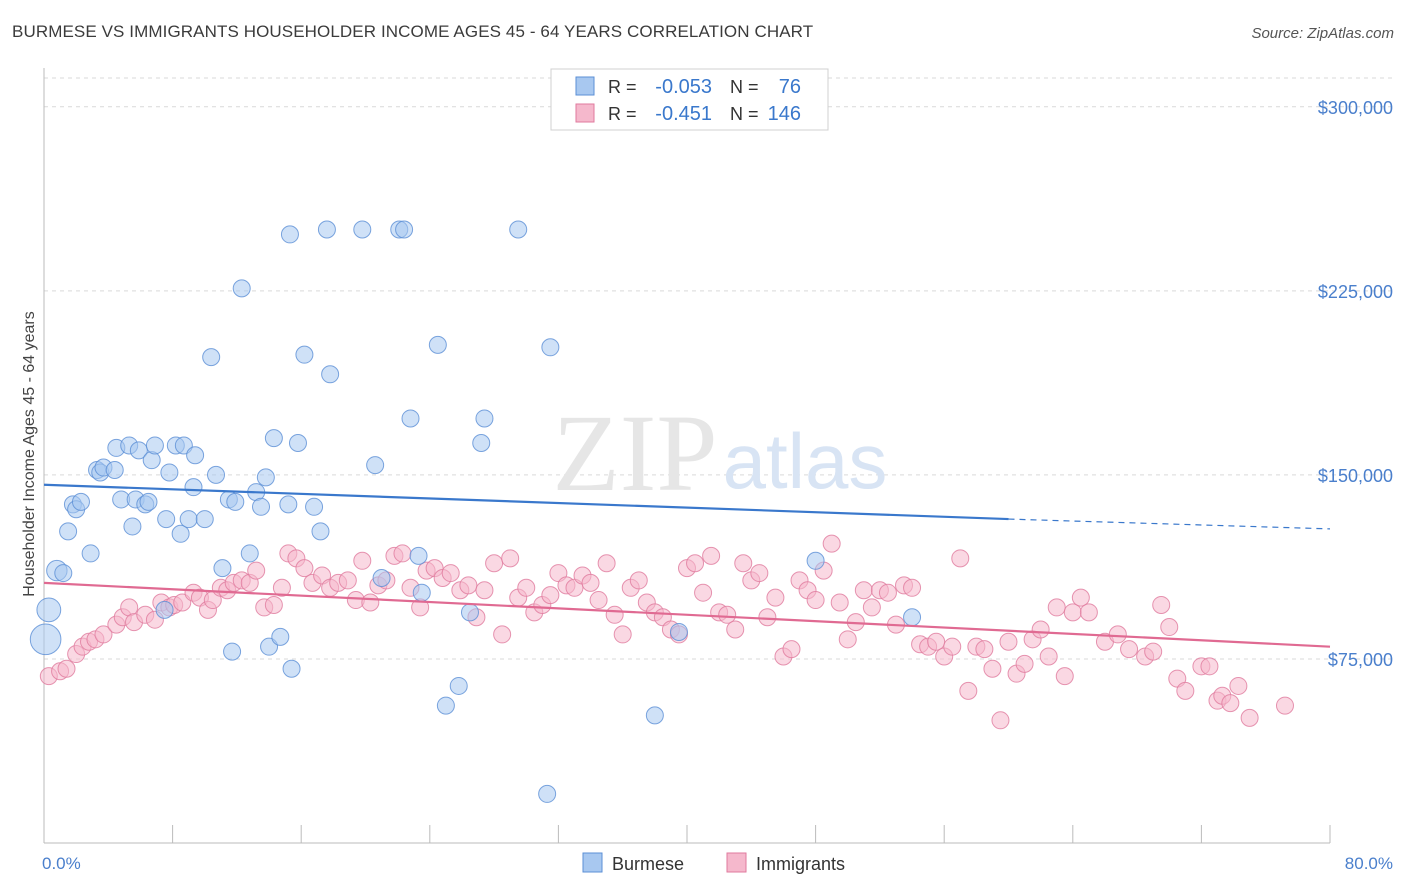  Describe the element at coordinates (622, 114) in the screenshot. I see `legend-r-label-immigrants: R =` at that location.